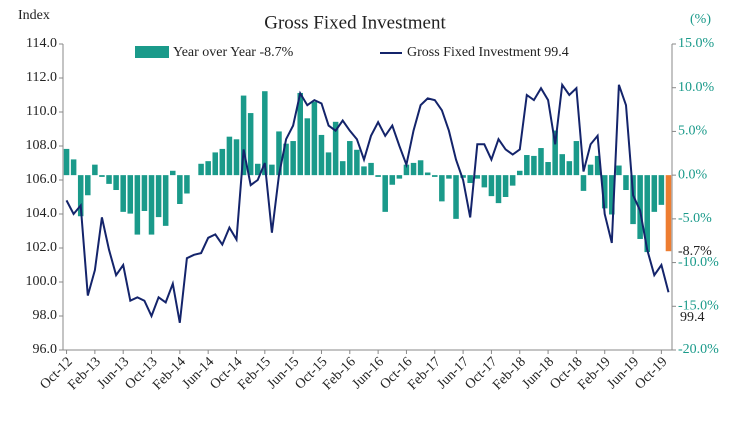 Image resolution: width=738 pixels, height=421 pixels. I want to click on x-tick-label: Feb-16, so click(339, 373).